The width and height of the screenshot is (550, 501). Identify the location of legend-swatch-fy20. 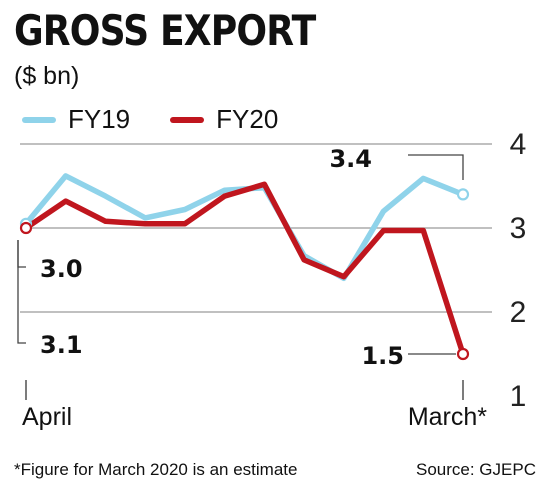
(187, 119).